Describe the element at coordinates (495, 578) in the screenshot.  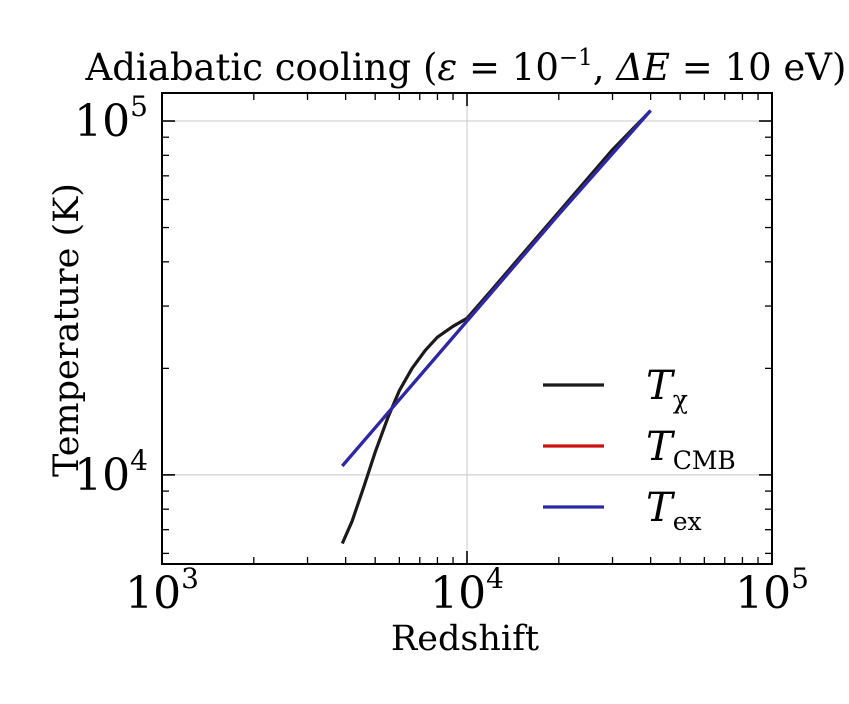
I see `x-tick-exponent: 4` at that location.